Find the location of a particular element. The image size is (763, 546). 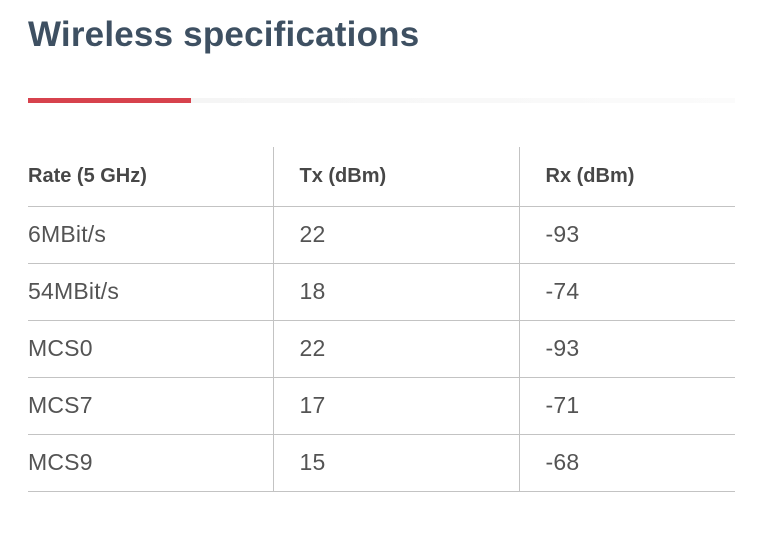

cell-tx: 17 is located at coordinates (395, 406).